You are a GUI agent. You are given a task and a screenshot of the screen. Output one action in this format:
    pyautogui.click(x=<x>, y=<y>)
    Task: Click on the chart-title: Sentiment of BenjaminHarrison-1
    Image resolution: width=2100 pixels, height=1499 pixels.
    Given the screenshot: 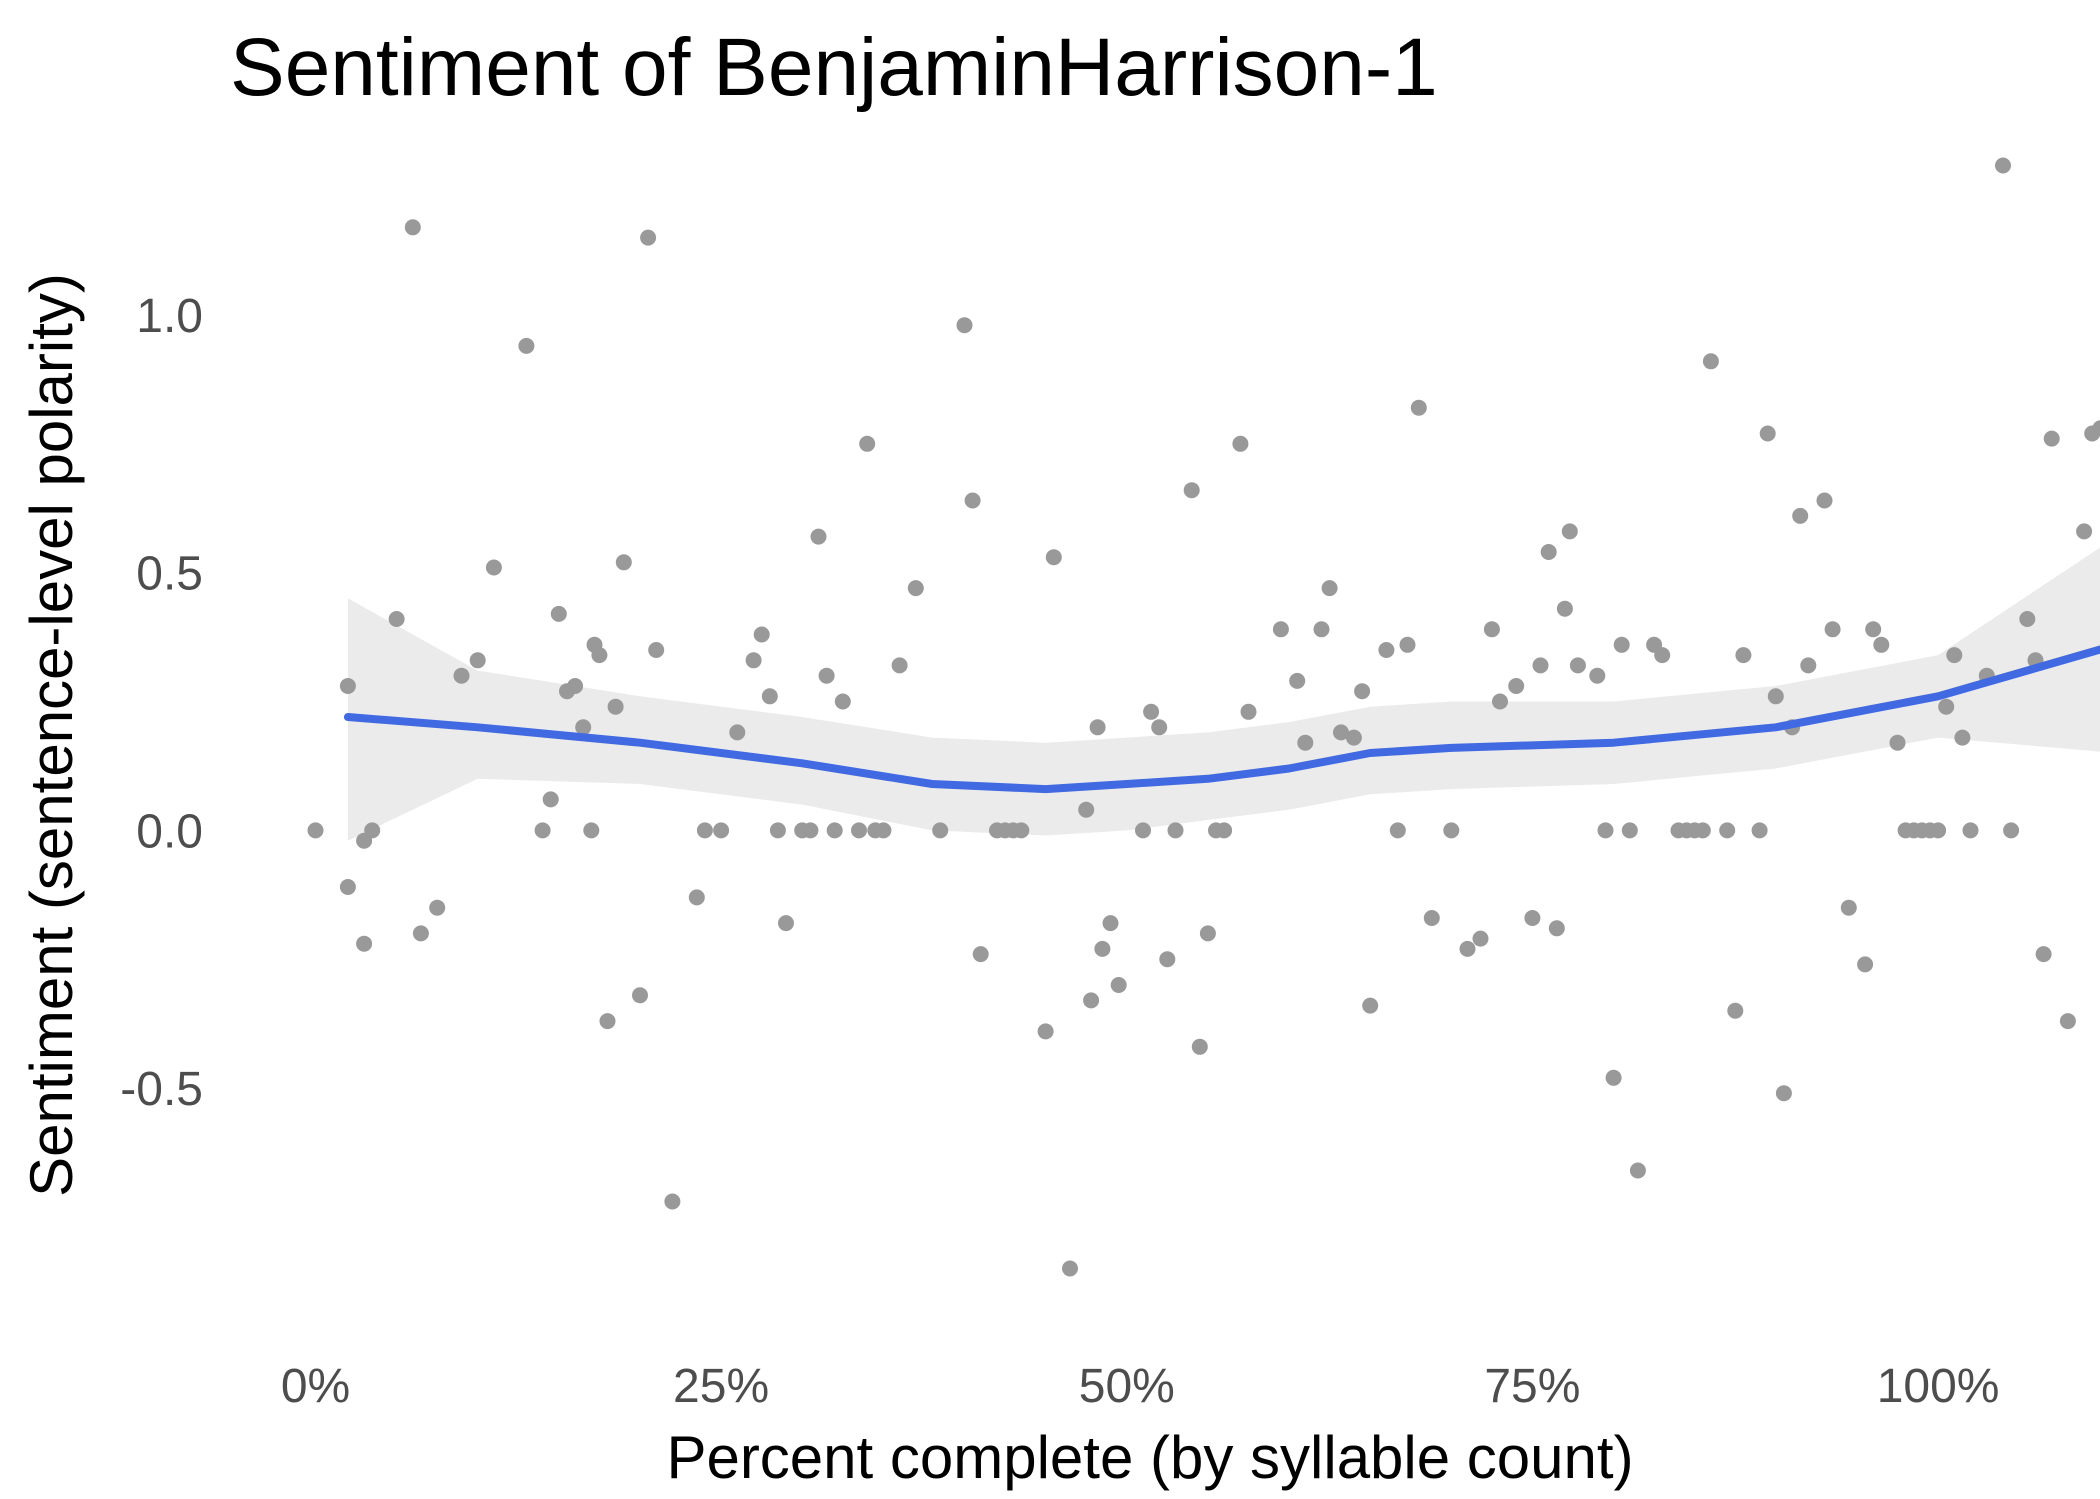 What is the action you would take?
    pyautogui.click(x=834, y=67)
    